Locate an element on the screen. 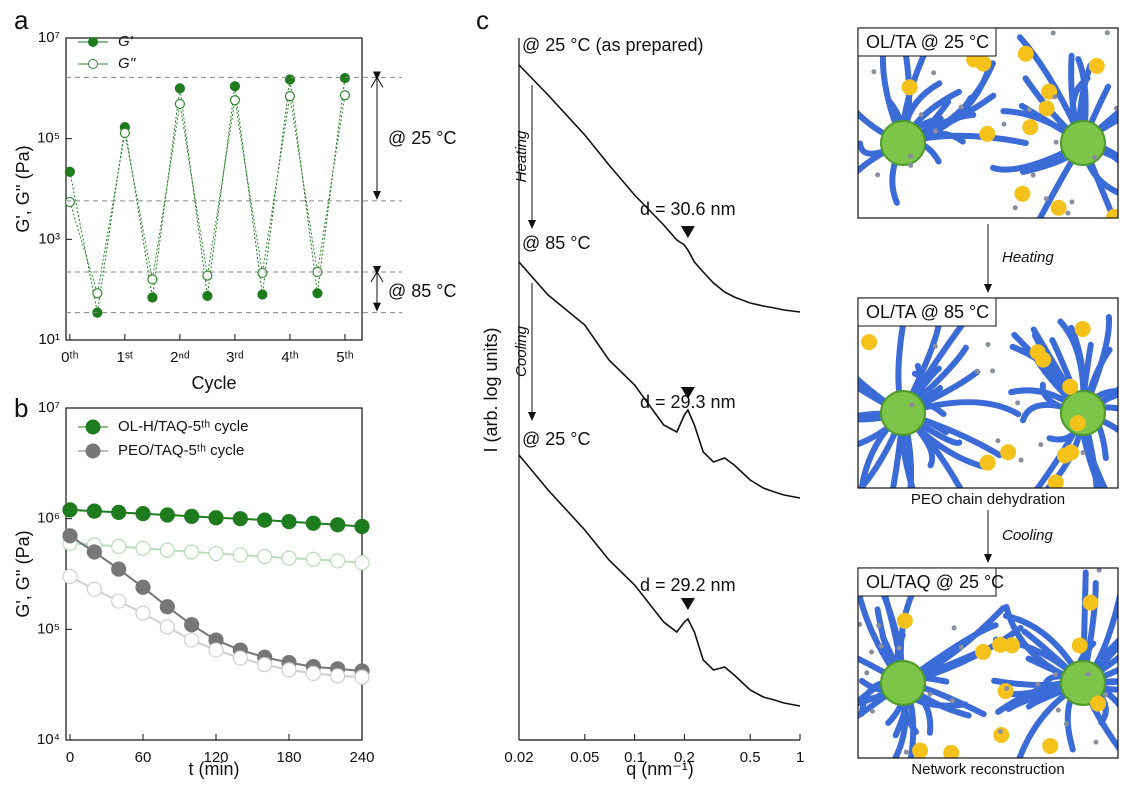  peak-marker is located at coordinates (687, 232).